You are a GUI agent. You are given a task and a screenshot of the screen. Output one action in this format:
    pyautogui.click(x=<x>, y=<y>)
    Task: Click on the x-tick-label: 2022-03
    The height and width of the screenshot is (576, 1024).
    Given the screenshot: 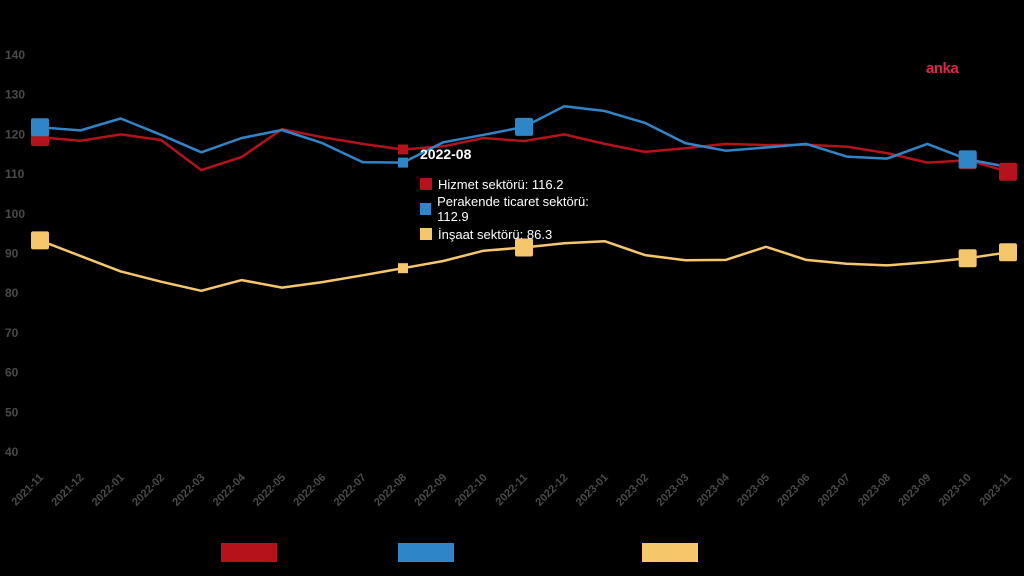 What is the action you would take?
    pyautogui.click(x=188, y=490)
    